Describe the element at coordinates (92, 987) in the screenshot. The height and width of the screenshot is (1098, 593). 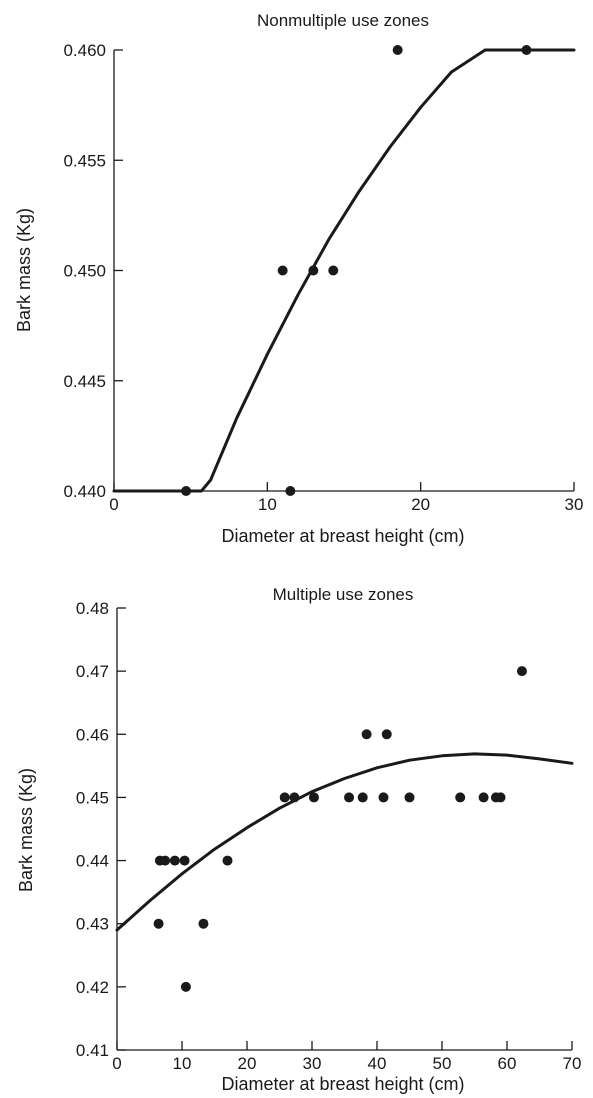
I see `y-tick-label: 0.42` at that location.